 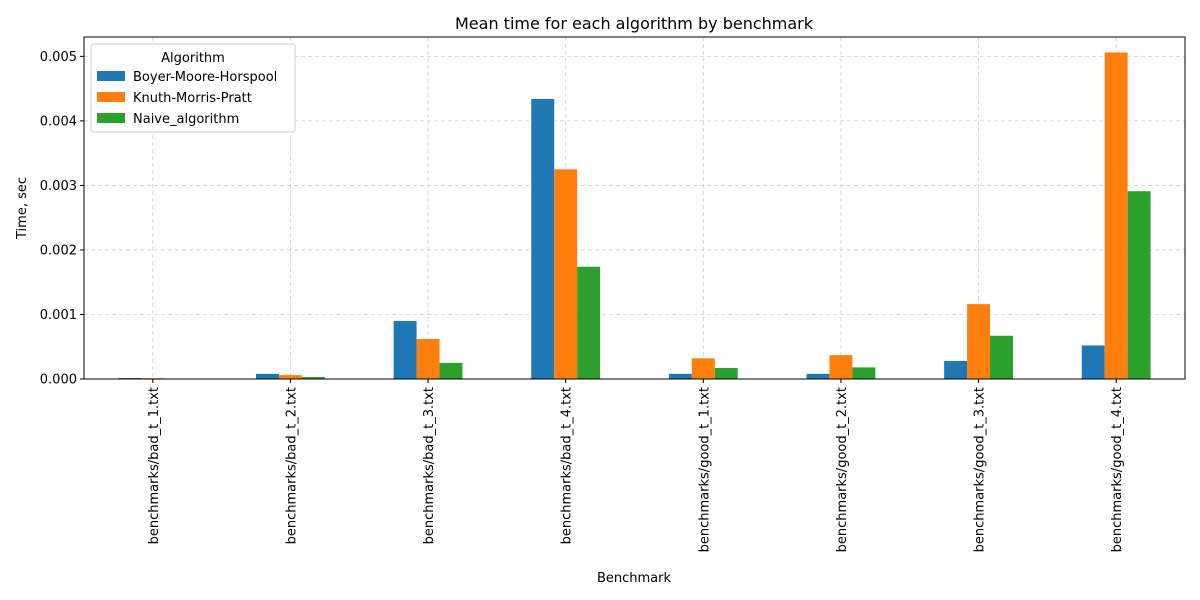 What do you see at coordinates (186, 119) in the screenshot?
I see `legend-label: Naive_algorithm` at bounding box center [186, 119].